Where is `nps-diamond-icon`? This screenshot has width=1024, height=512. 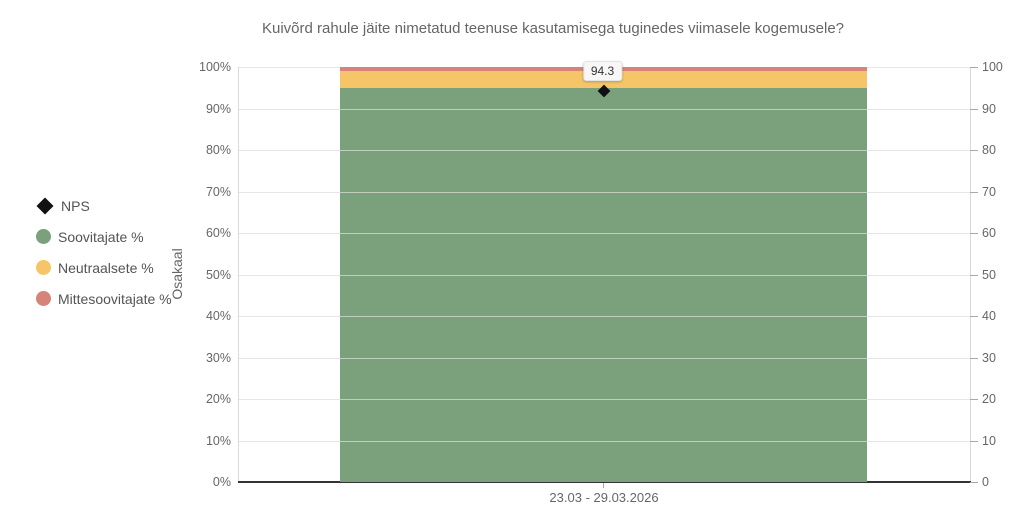
nps-diamond-icon is located at coordinates (45, 205).